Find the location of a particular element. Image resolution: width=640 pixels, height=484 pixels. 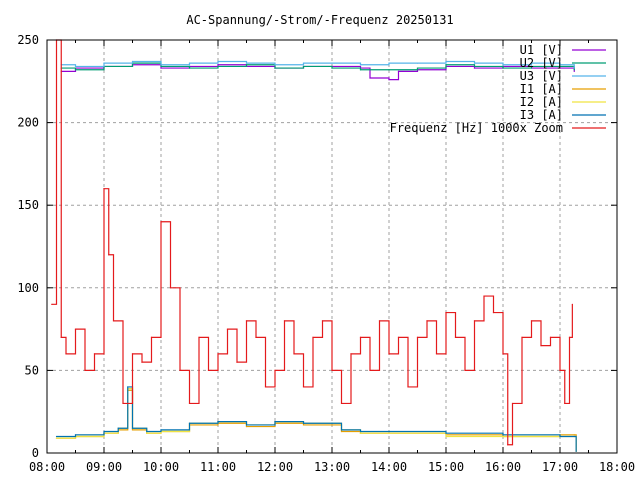

y-tick-label: 150 is located at coordinates (28, 205).